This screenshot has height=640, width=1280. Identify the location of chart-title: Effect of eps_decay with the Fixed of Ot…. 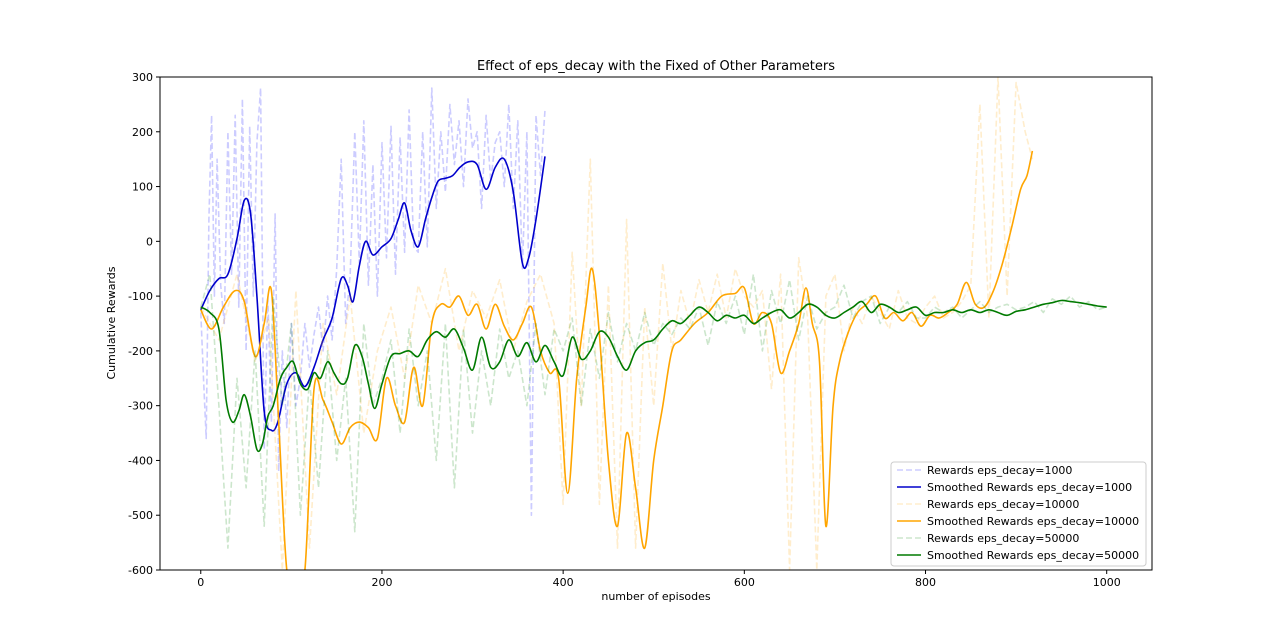
(656, 66).